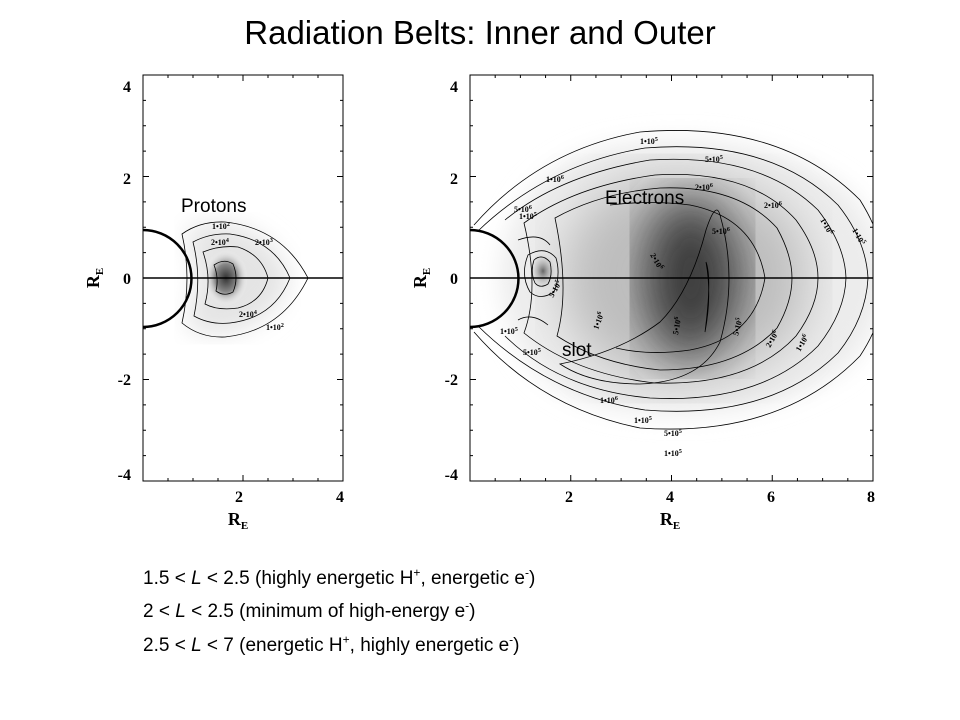  What do you see at coordinates (127, 279) in the screenshot?
I see `left-ytick-label: 0` at bounding box center [127, 279].